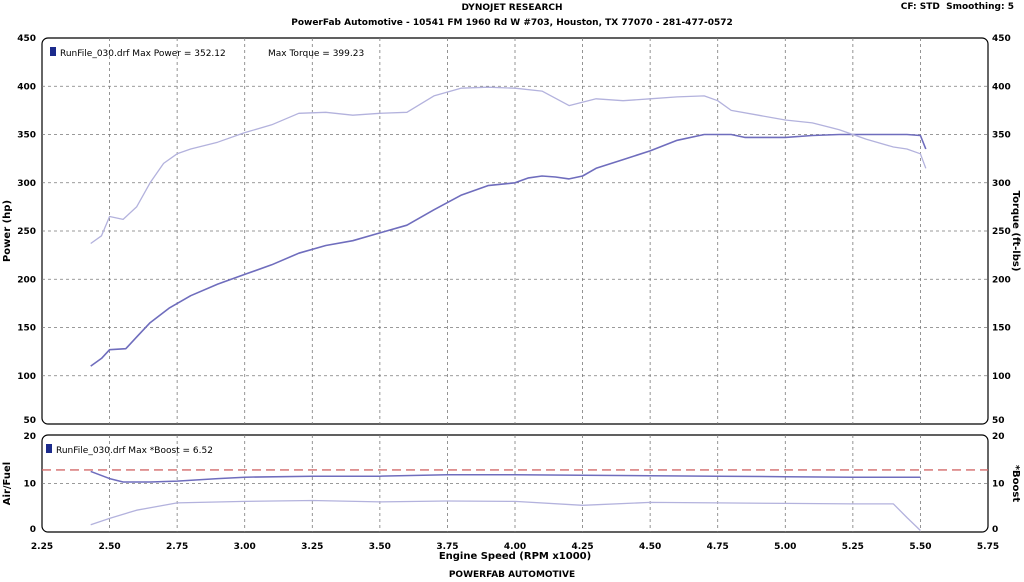  What do you see at coordinates (29, 421) in the screenshot?
I see `y-tick-label-power: 50` at bounding box center [29, 421].